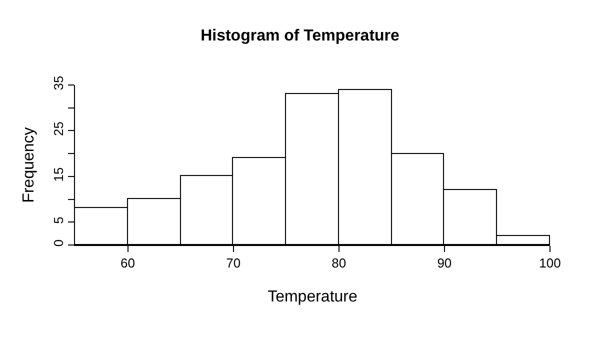 The image size is (600, 350). Describe the element at coordinates (29, 165) in the screenshot. I see `y-axis-title: Frequency` at that location.